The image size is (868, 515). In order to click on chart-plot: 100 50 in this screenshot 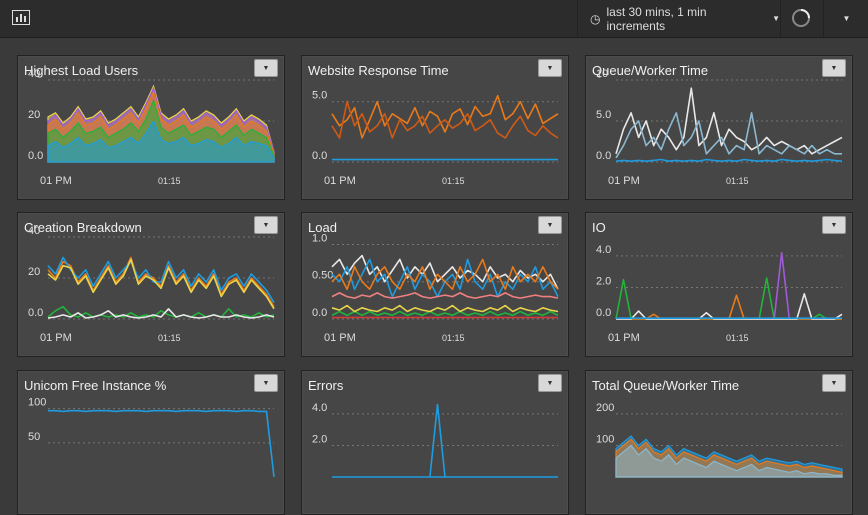, I will do `click(151, 437)`.